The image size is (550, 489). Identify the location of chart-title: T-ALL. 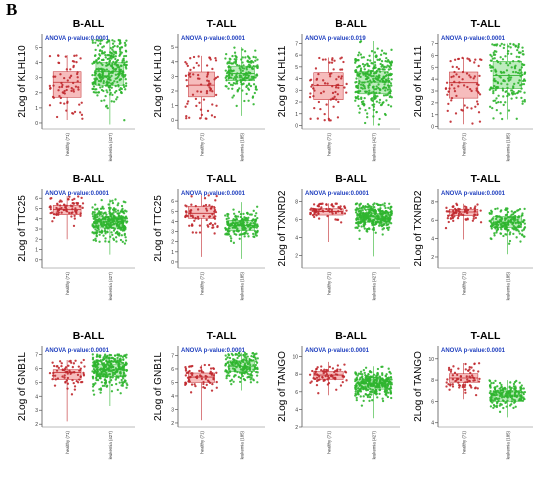
(486, 336).